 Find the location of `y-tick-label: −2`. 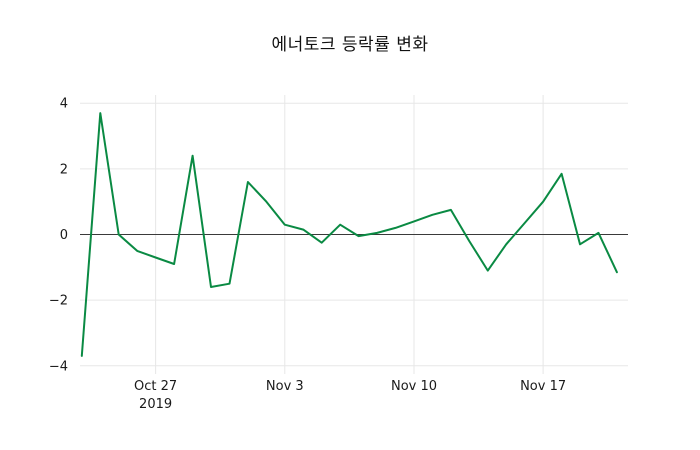

y-tick-label: −2 is located at coordinates (58, 301).